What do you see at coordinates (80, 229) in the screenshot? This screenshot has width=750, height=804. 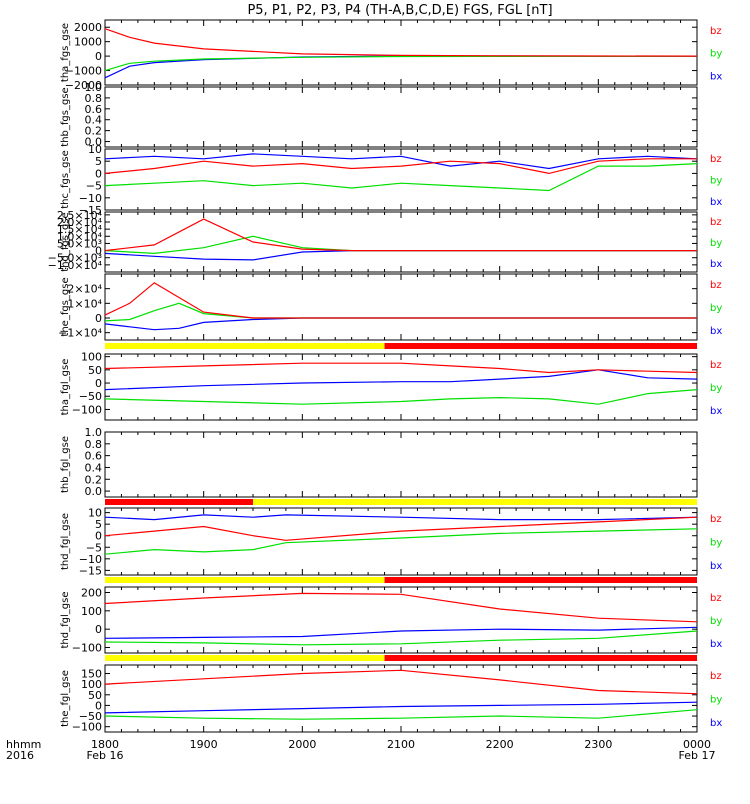 I see `y-tick-label: 1.5×10⁴` at bounding box center [80, 229].